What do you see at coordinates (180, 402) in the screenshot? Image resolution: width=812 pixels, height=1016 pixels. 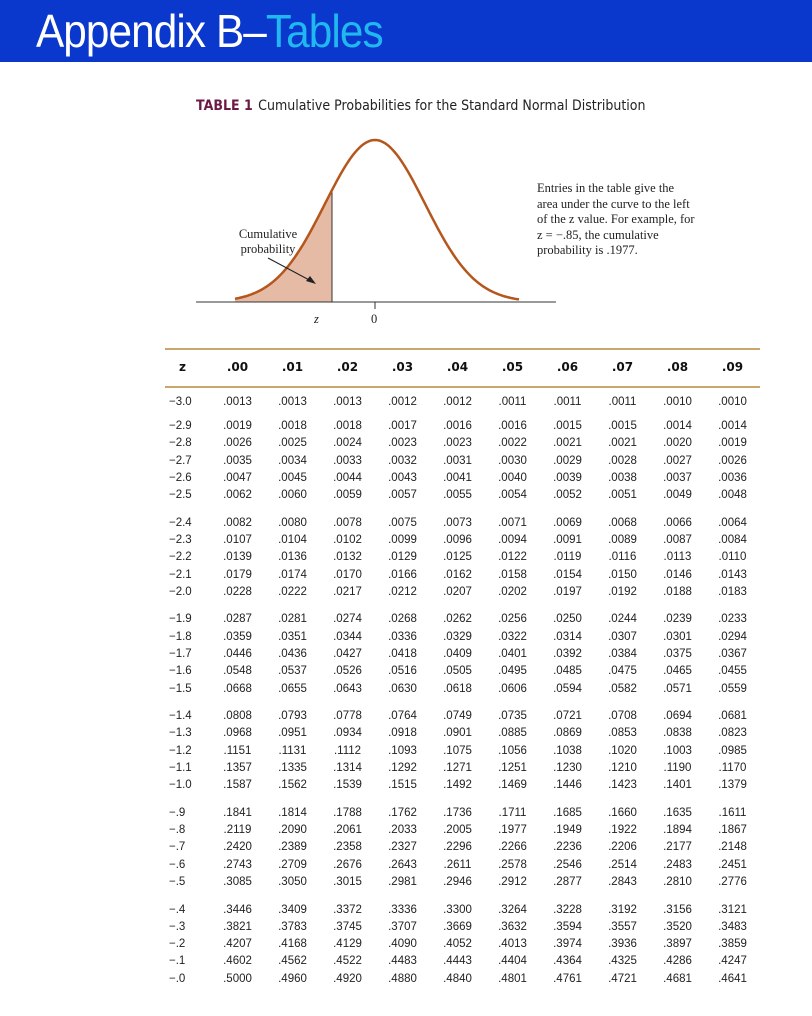 I see `z-value: −3.0` at bounding box center [180, 402].